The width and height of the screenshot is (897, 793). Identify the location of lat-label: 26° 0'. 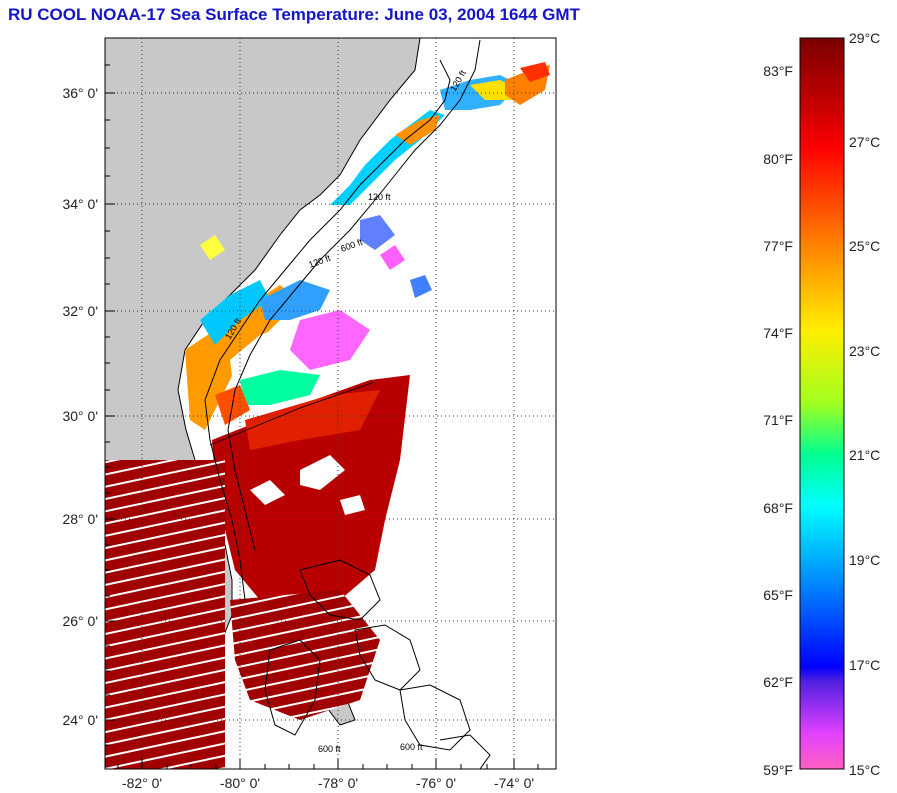
(80, 621).